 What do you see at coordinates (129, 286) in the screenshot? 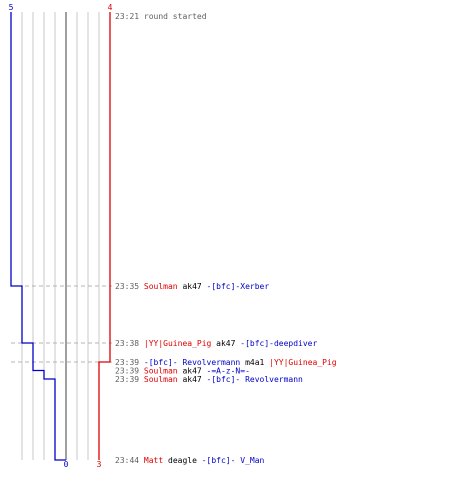
I see `event-time: 23:35` at bounding box center [129, 286].